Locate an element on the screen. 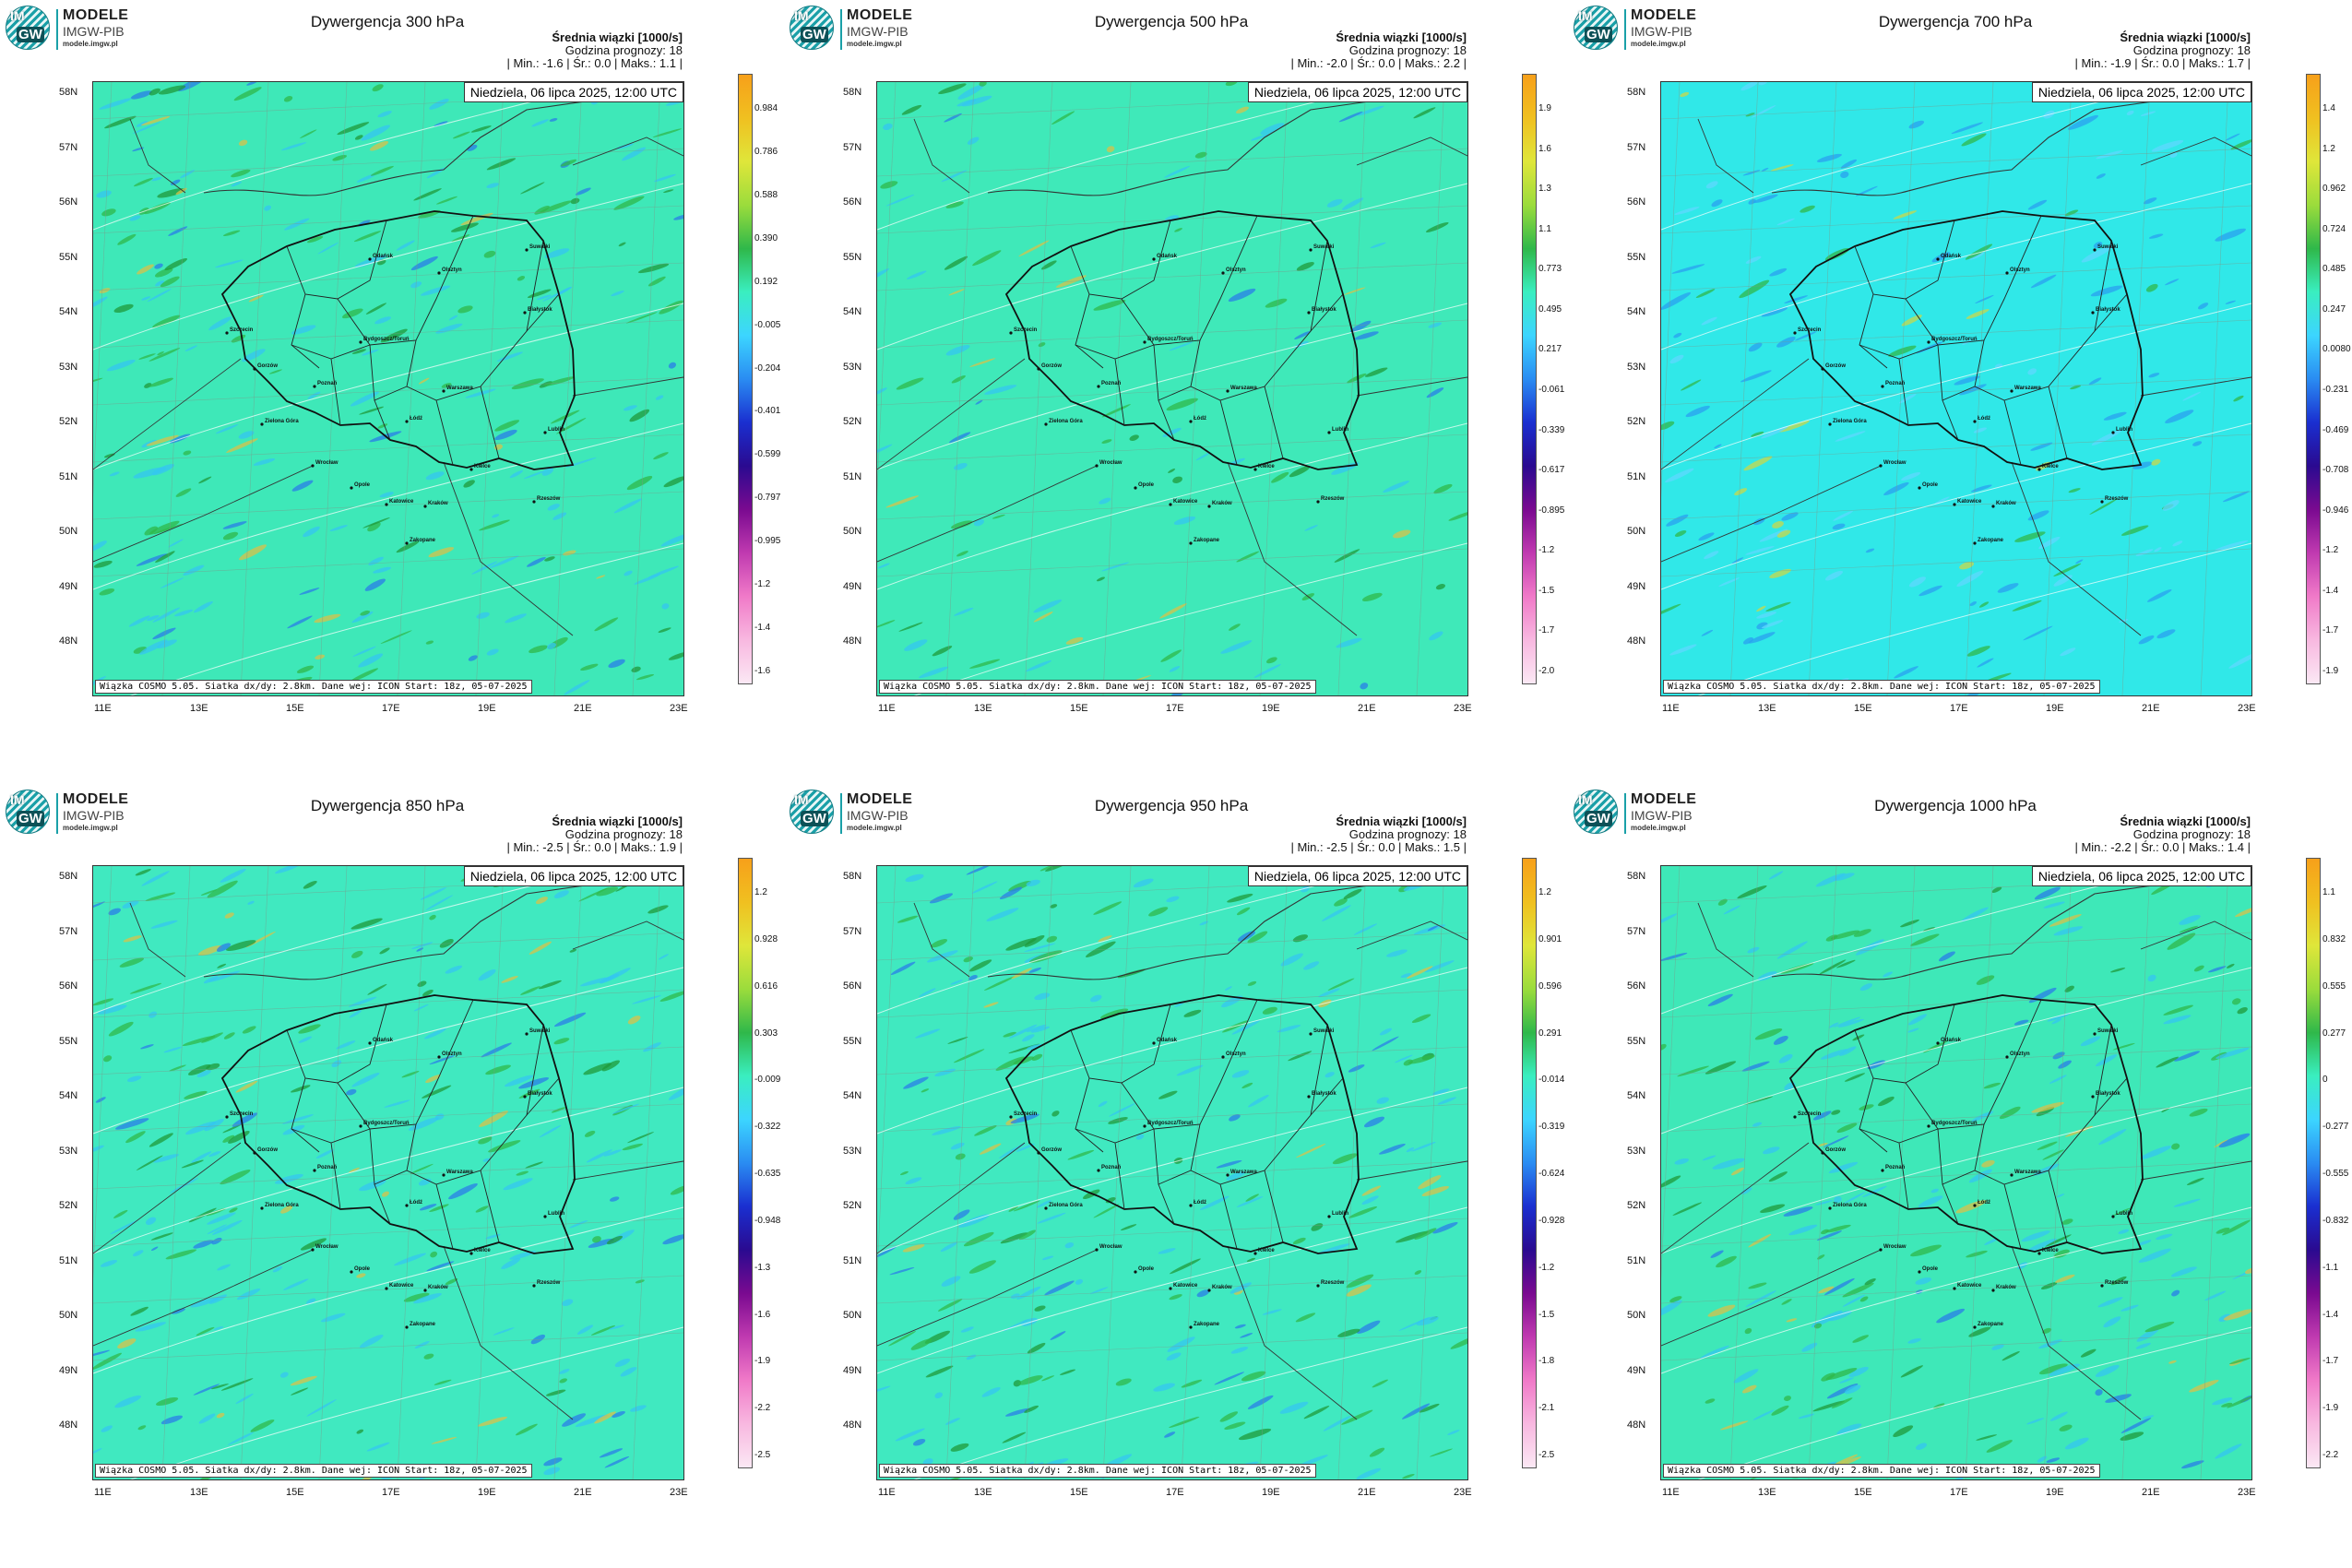  lat-tick-label: 52N is located at coordinates (68, 1205).